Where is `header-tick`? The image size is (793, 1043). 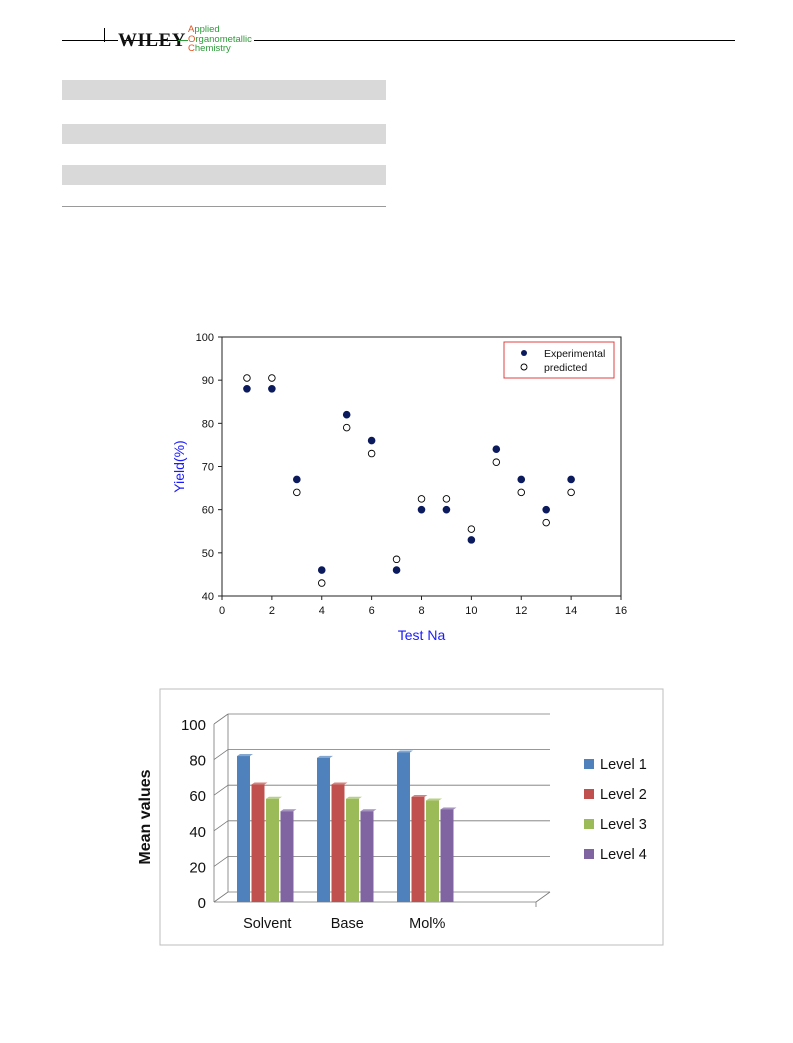 header-tick is located at coordinates (104, 35).